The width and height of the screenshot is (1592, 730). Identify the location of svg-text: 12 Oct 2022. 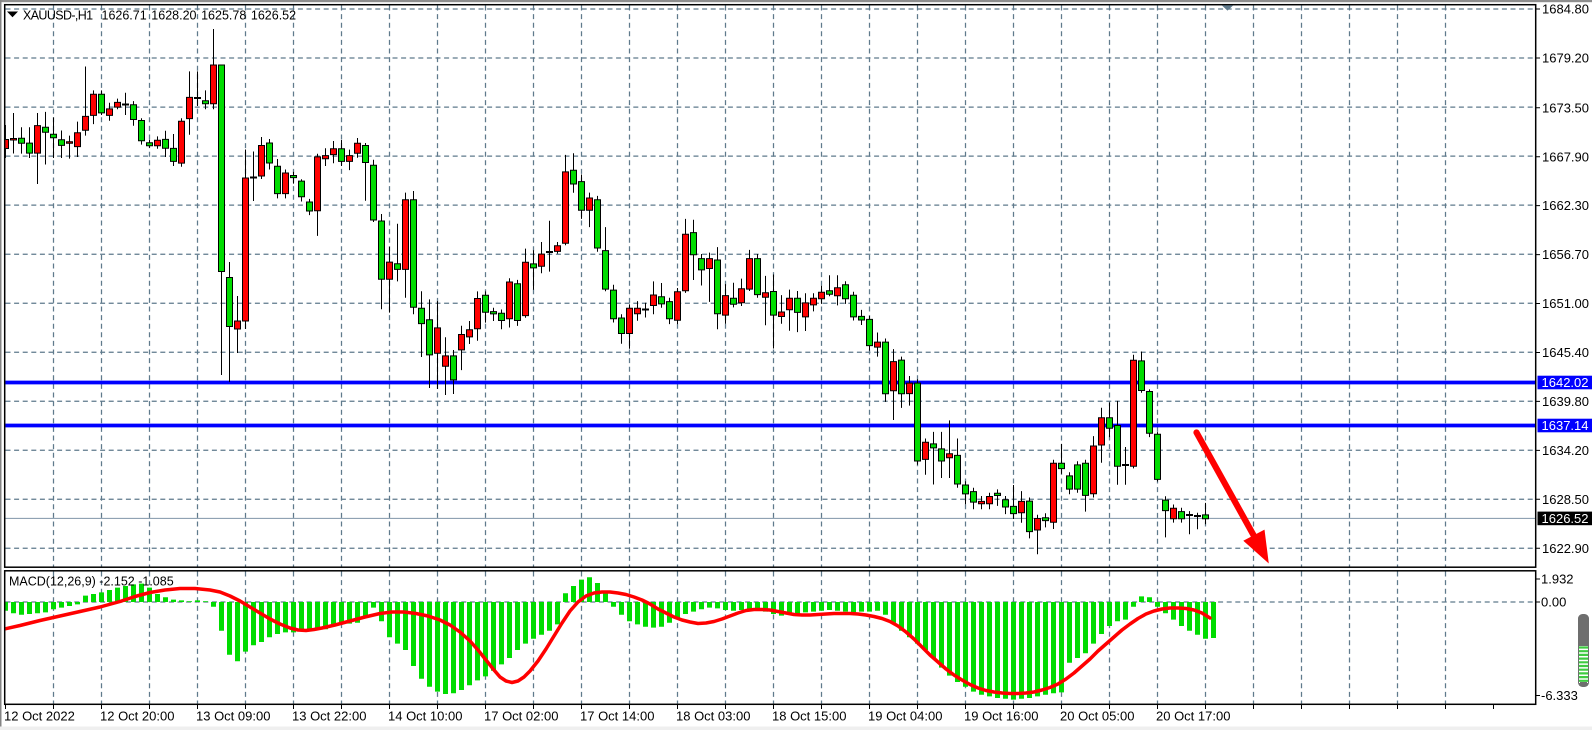
(39, 715).